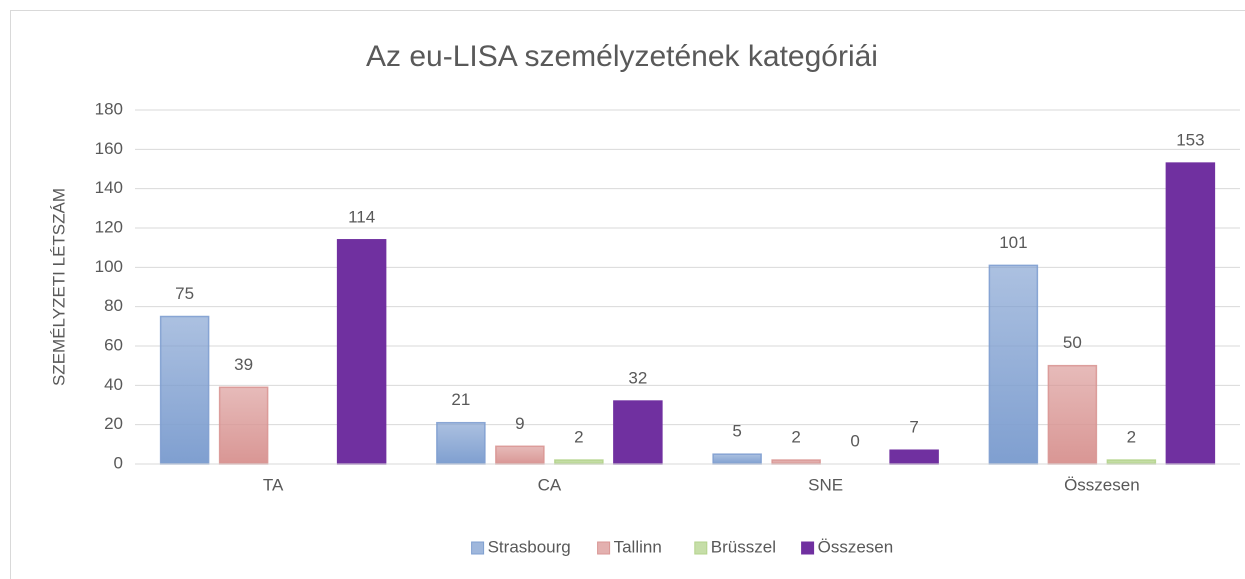 This screenshot has width=1245, height=579. I want to click on data-label: 153, so click(1190, 140).